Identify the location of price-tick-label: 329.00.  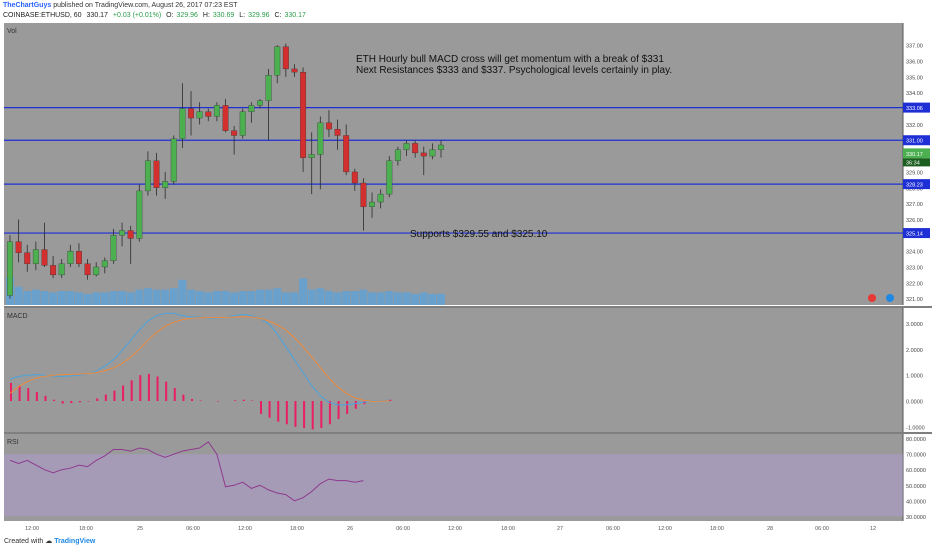
(914, 173).